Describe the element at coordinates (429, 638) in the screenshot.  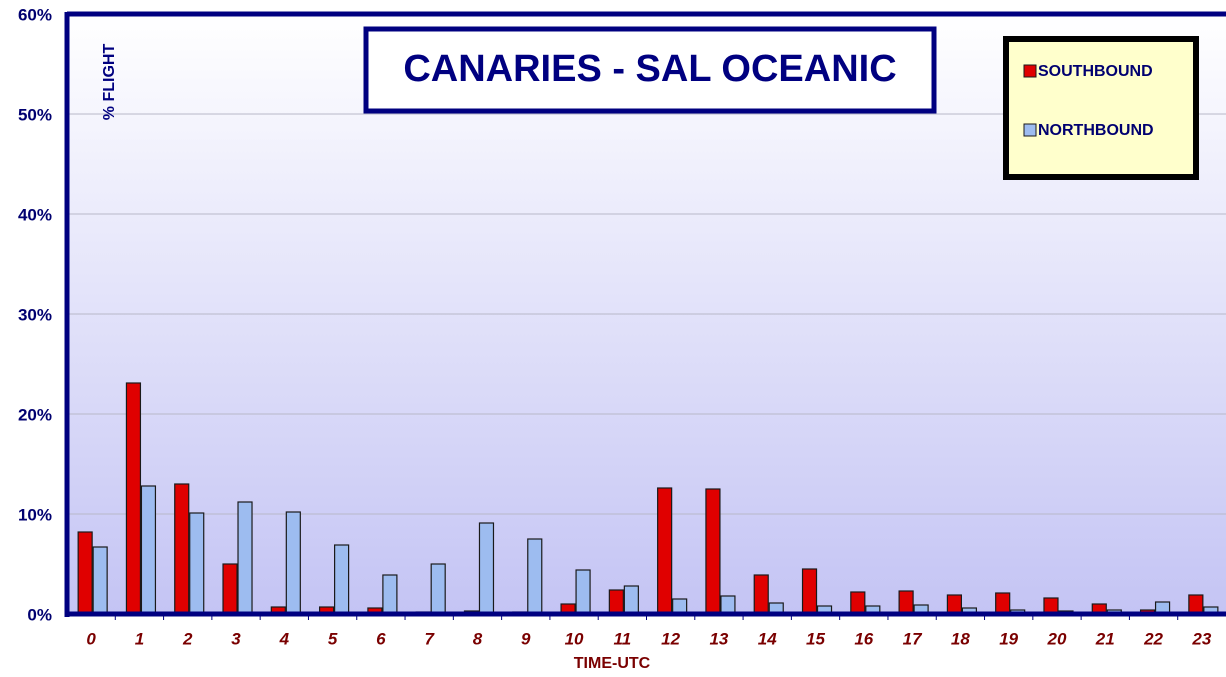
I see `x-tick-label: 7` at that location.